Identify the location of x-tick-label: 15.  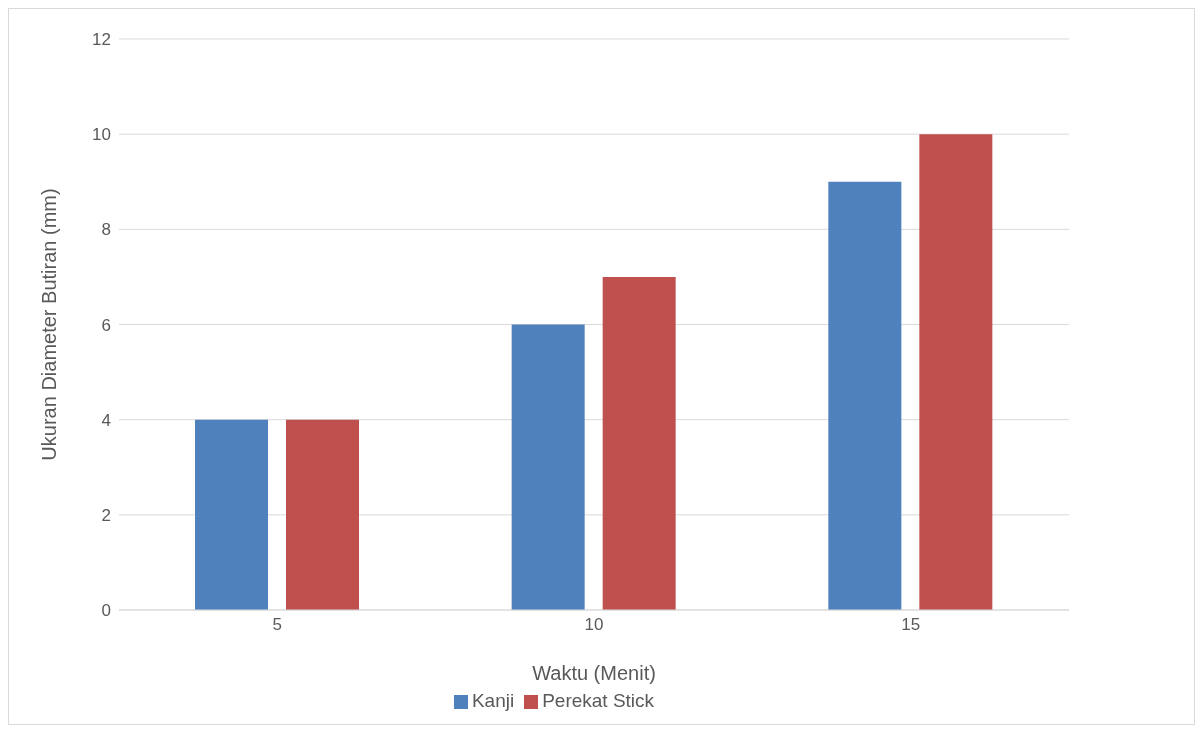
(911, 625).